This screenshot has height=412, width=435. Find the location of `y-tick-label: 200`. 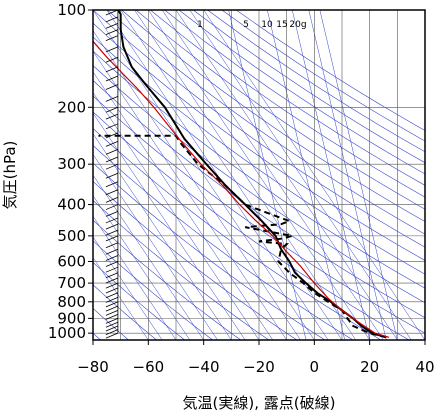

y-tick-label: 200 is located at coordinates (71, 107).